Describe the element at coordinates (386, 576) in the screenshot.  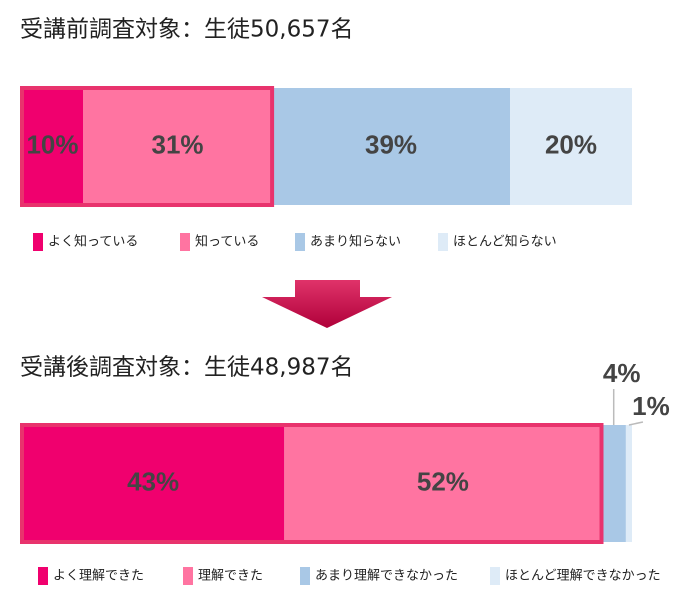
I see `legend-label: あまり理解できなかった` at that location.